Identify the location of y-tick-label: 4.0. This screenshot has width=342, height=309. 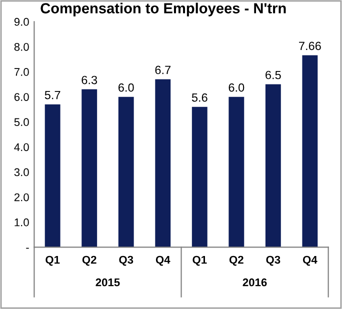
(21, 147).